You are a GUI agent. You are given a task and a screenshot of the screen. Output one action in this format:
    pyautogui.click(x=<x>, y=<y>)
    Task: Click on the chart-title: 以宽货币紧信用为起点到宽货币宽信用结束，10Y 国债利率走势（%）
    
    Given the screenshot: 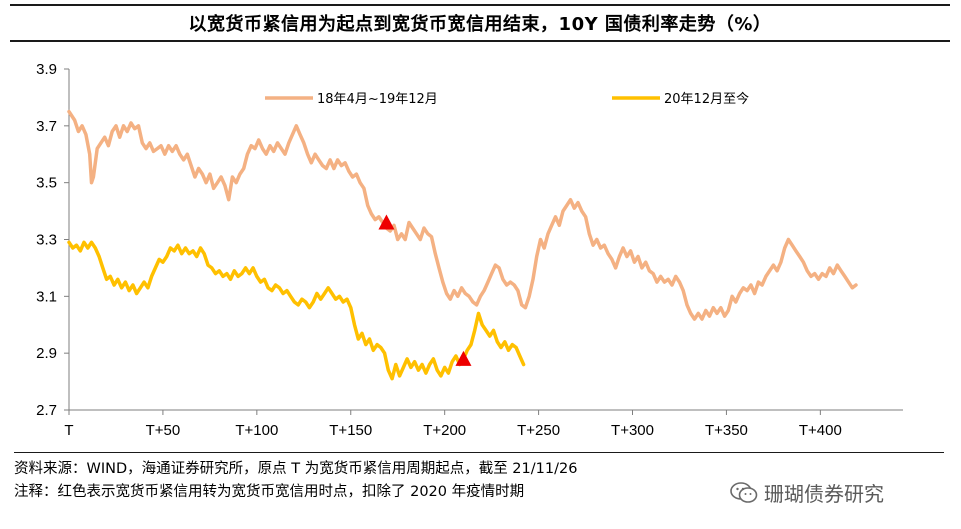 What is the action you would take?
    pyautogui.click(x=480, y=24)
    